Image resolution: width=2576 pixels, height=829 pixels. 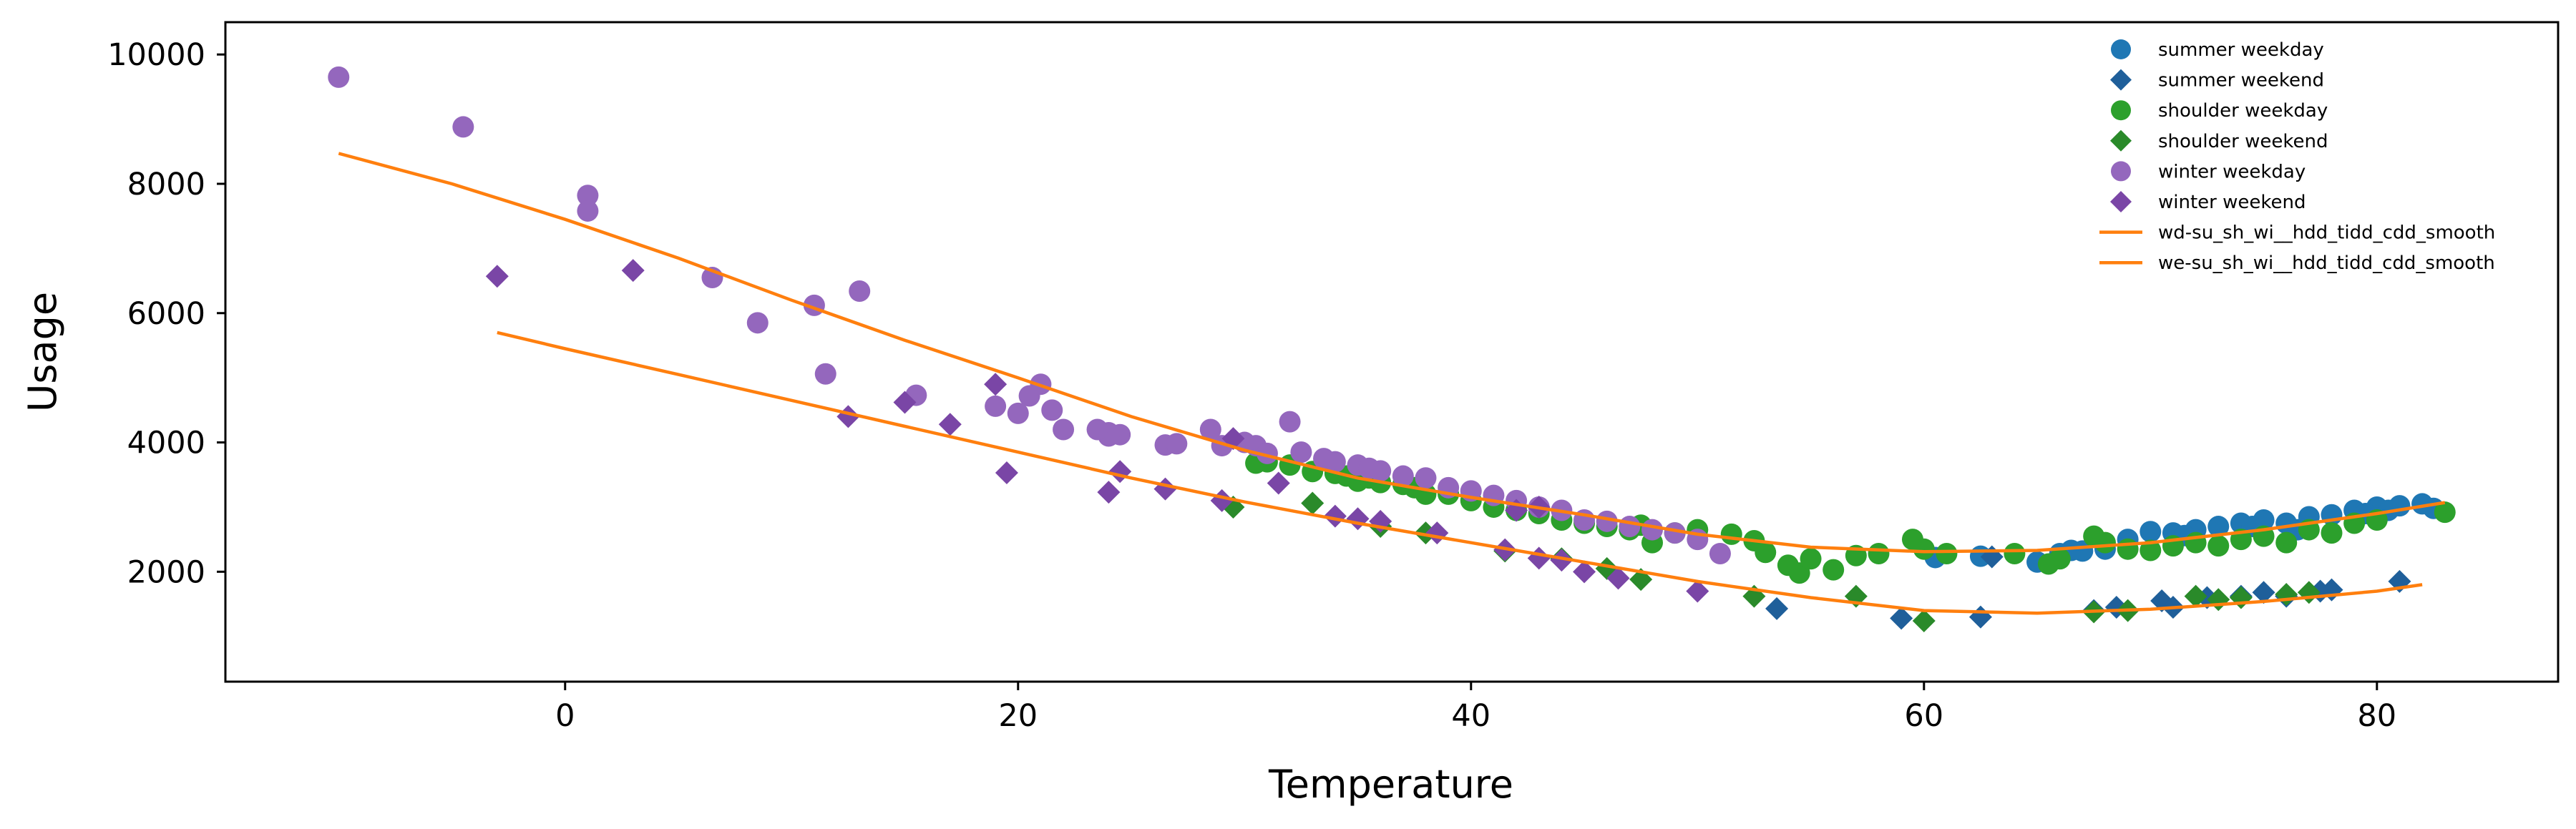 I want to click on legend-label: summer weekend, so click(x=2241, y=81).